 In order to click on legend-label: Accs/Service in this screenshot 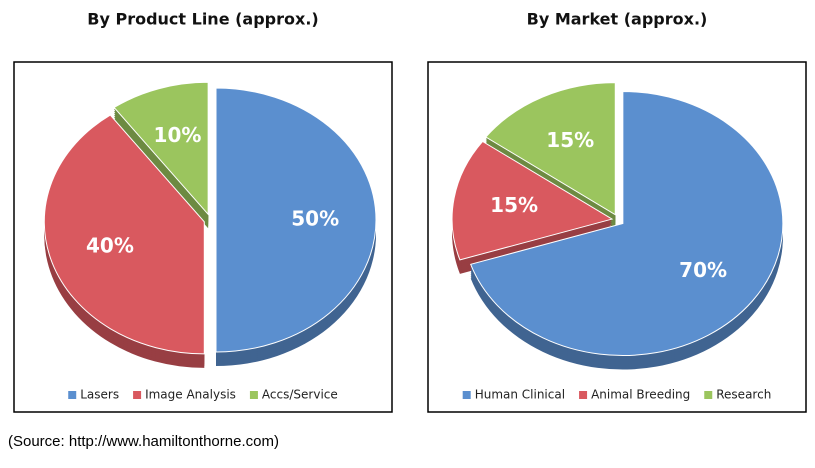, I will do `click(300, 395)`.